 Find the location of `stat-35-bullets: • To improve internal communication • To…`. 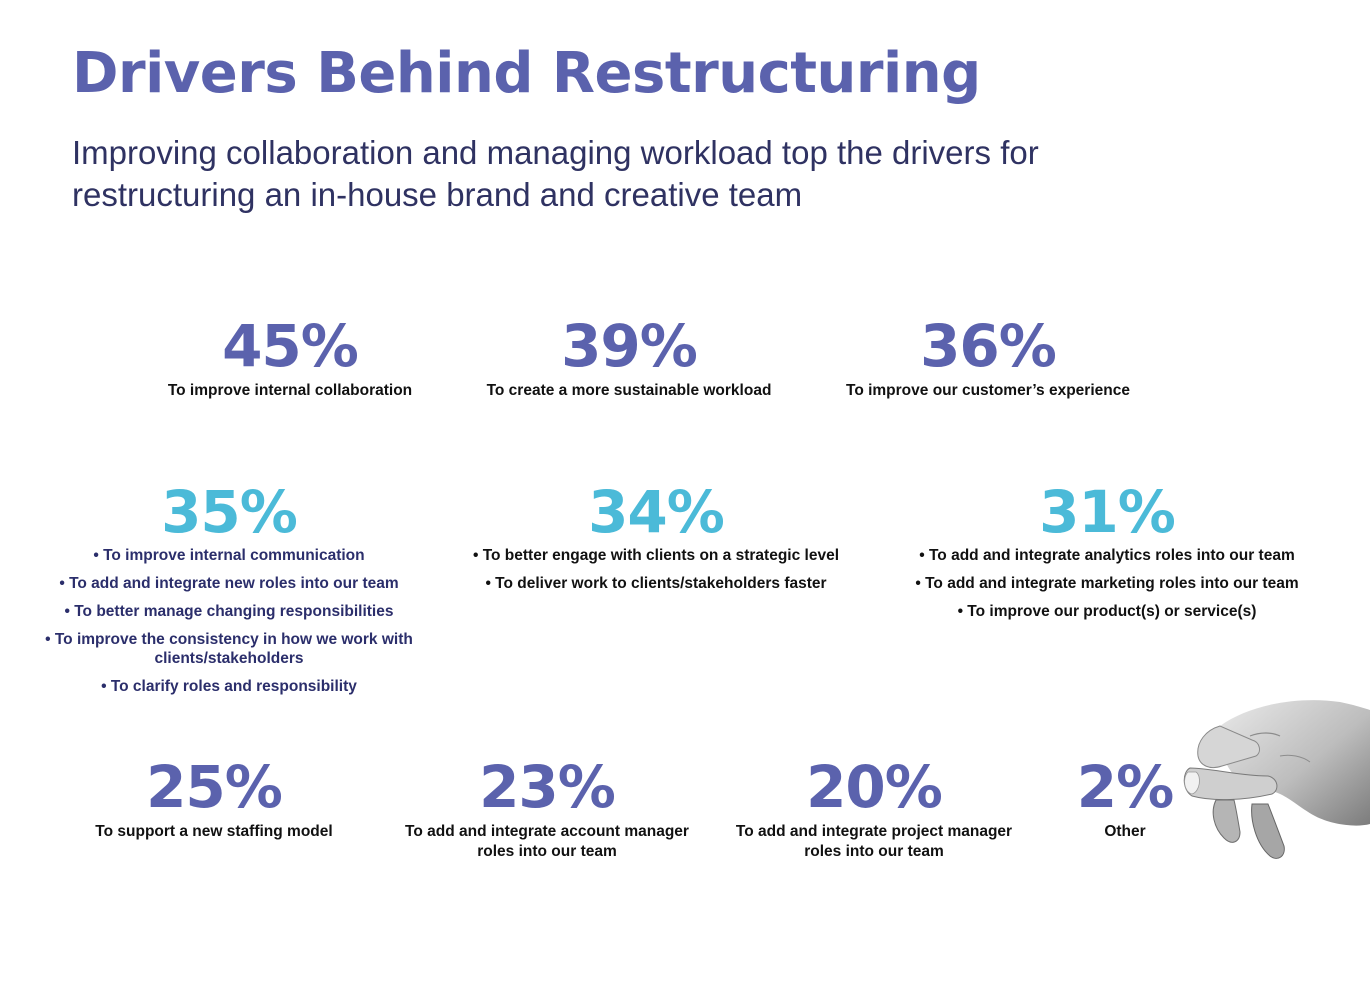

stat-35-bullets: • To improve internal communication • To… is located at coordinates (229, 621).